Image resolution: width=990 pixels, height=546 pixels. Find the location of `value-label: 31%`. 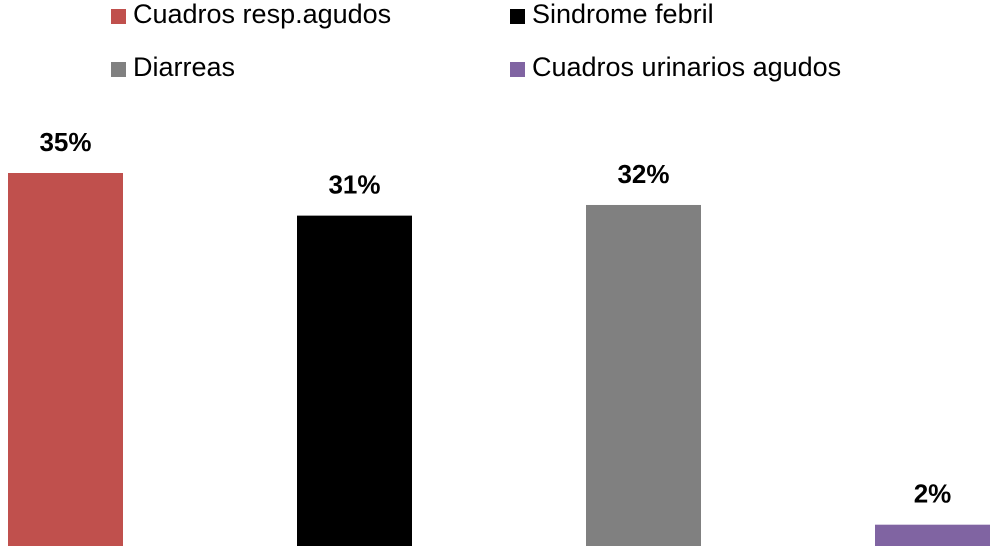

value-label: 31% is located at coordinates (354, 185).